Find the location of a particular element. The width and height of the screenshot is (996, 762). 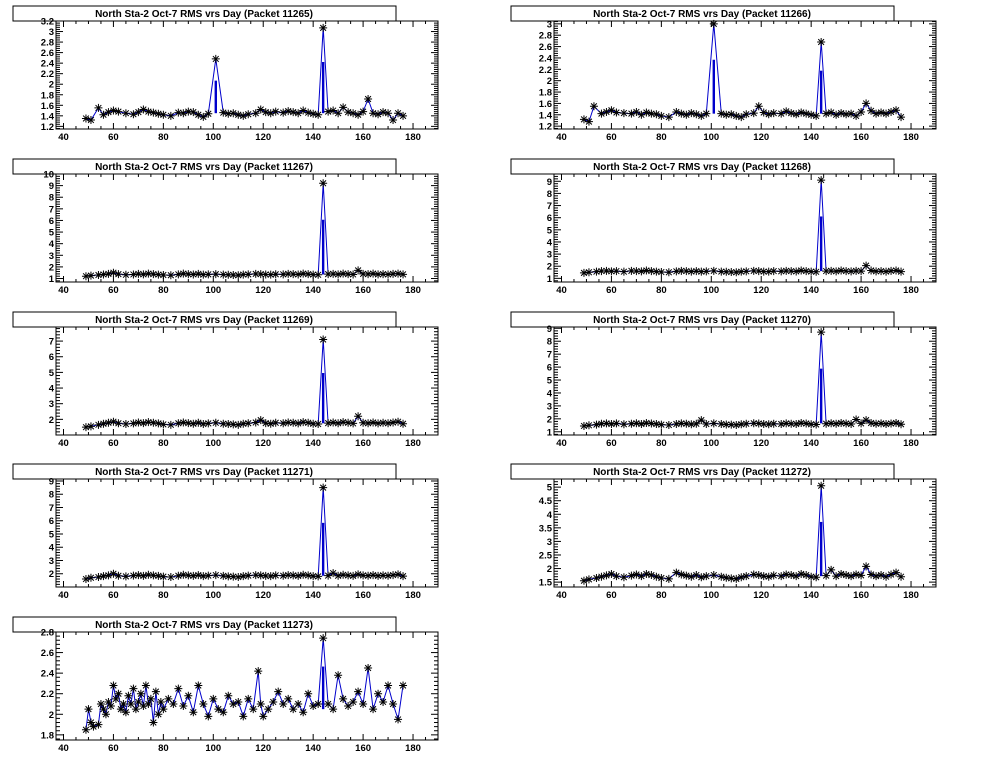

y-tick-label: 5 is located at coordinates (550, 381).